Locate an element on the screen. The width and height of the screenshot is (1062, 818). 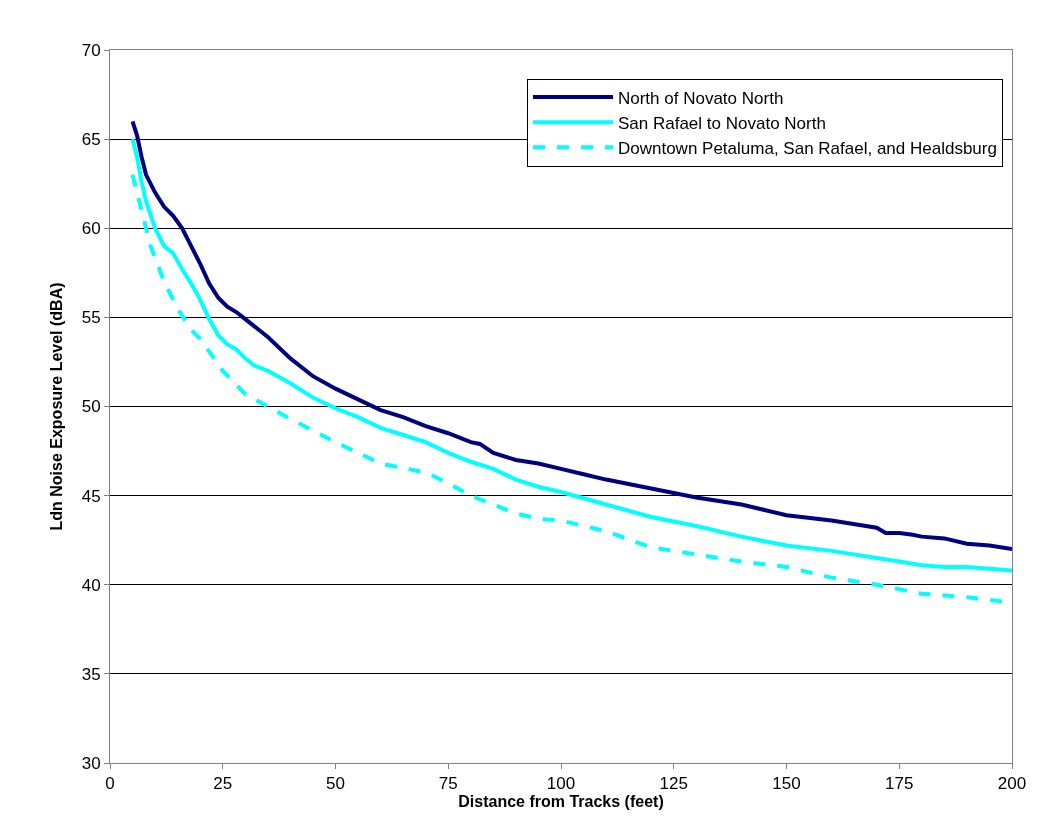
x-tick-label: 150 is located at coordinates (786, 784).